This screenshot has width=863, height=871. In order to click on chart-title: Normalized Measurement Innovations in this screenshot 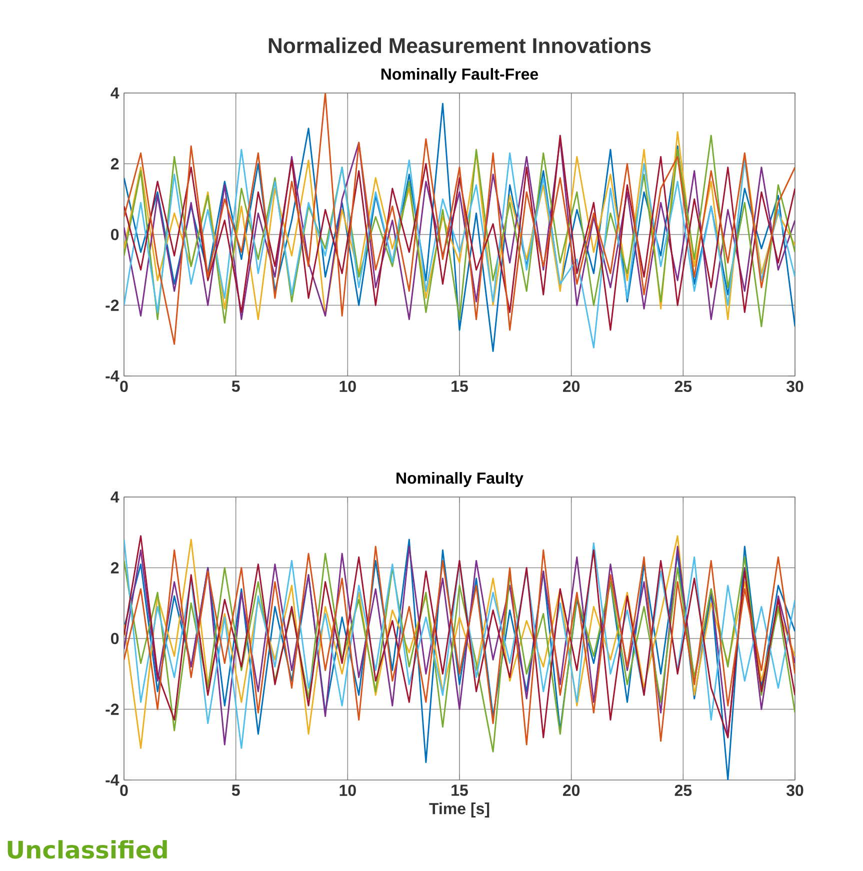, I will do `click(459, 46)`.